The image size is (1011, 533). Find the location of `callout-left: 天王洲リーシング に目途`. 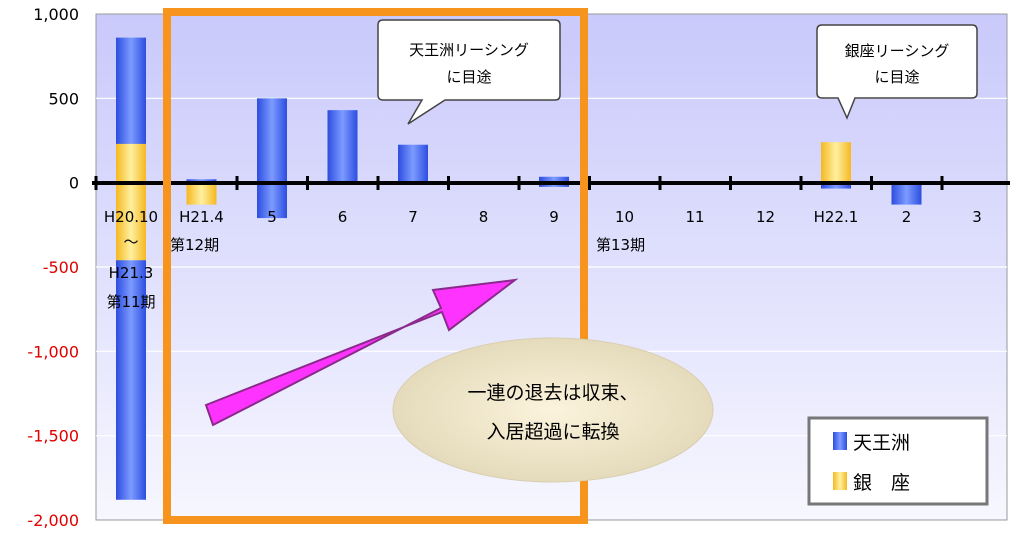

callout-left: 天王洲リーシング に目途 is located at coordinates (469, 72).